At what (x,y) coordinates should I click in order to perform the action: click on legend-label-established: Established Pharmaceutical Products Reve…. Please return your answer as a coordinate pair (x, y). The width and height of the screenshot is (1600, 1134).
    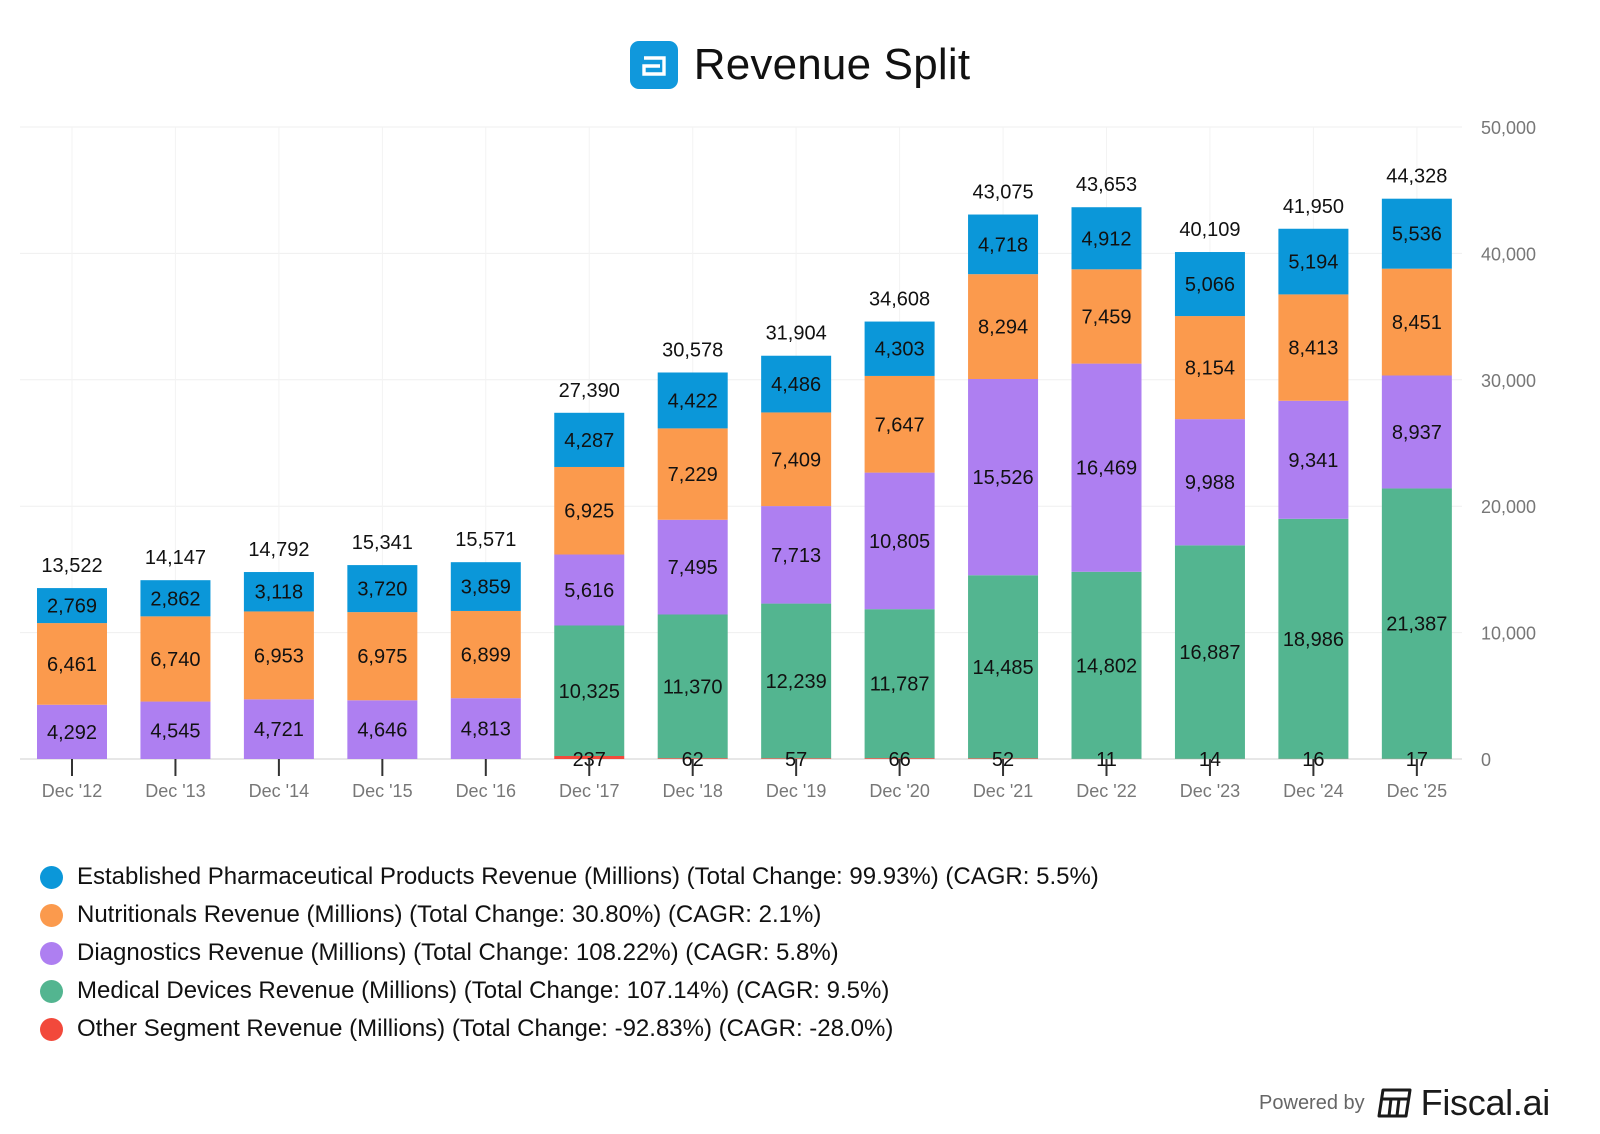
    Looking at the image, I should click on (588, 876).